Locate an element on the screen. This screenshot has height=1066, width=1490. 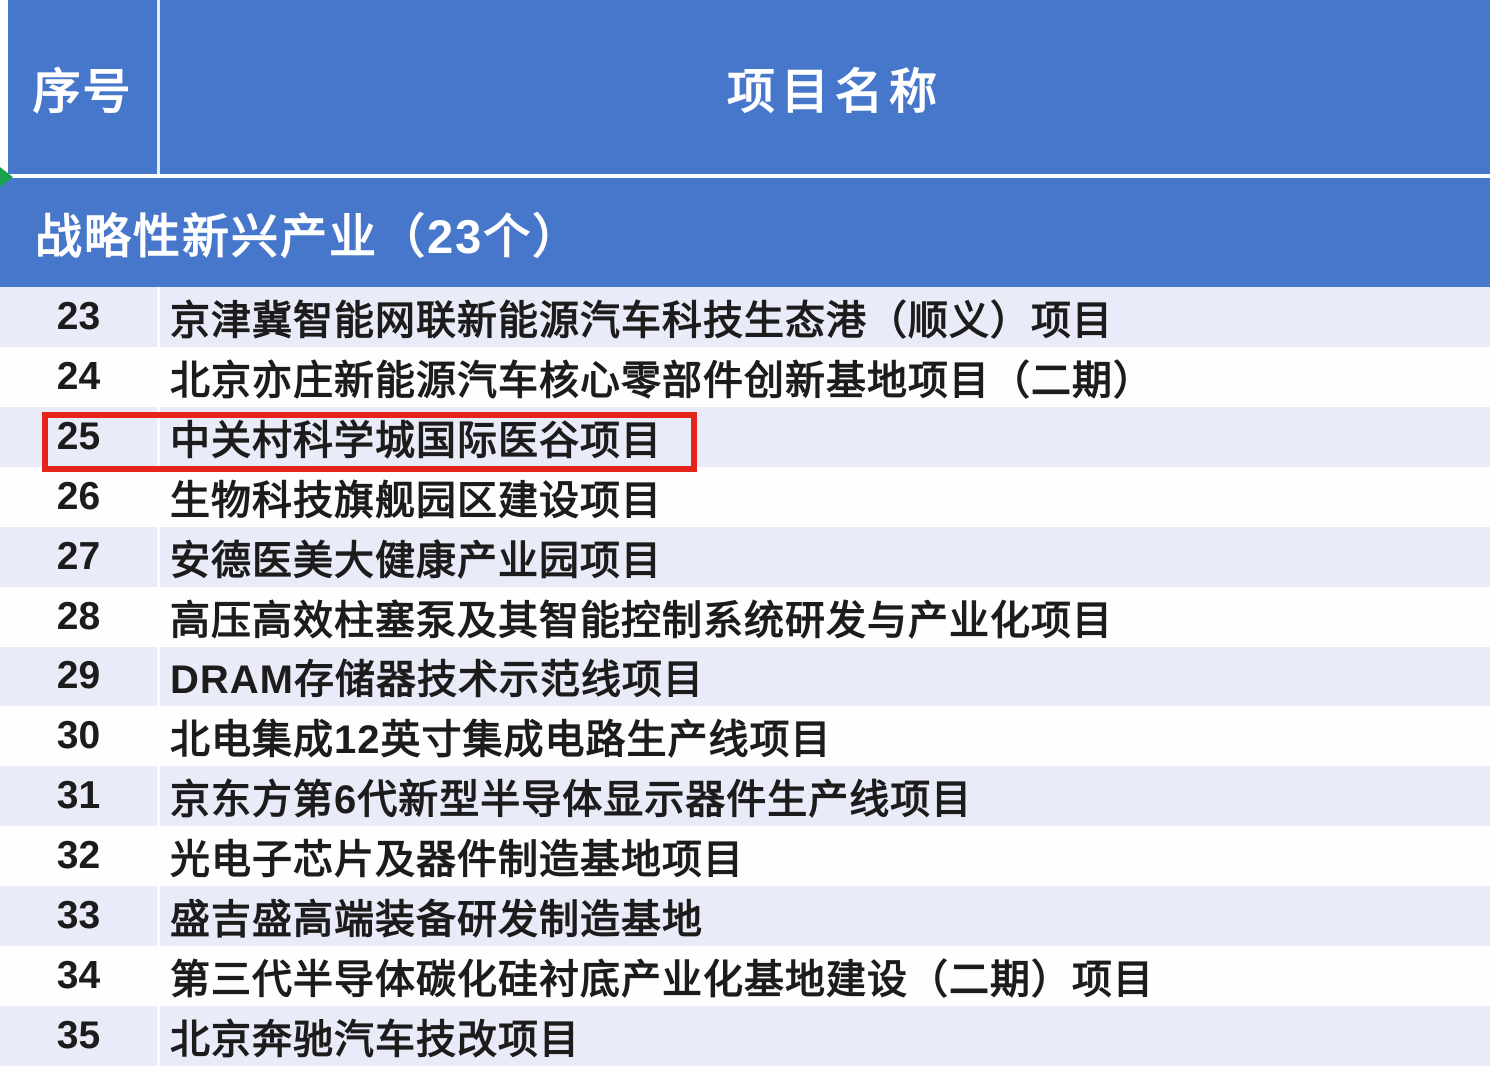
row-number: 35 is located at coordinates (78, 1036).